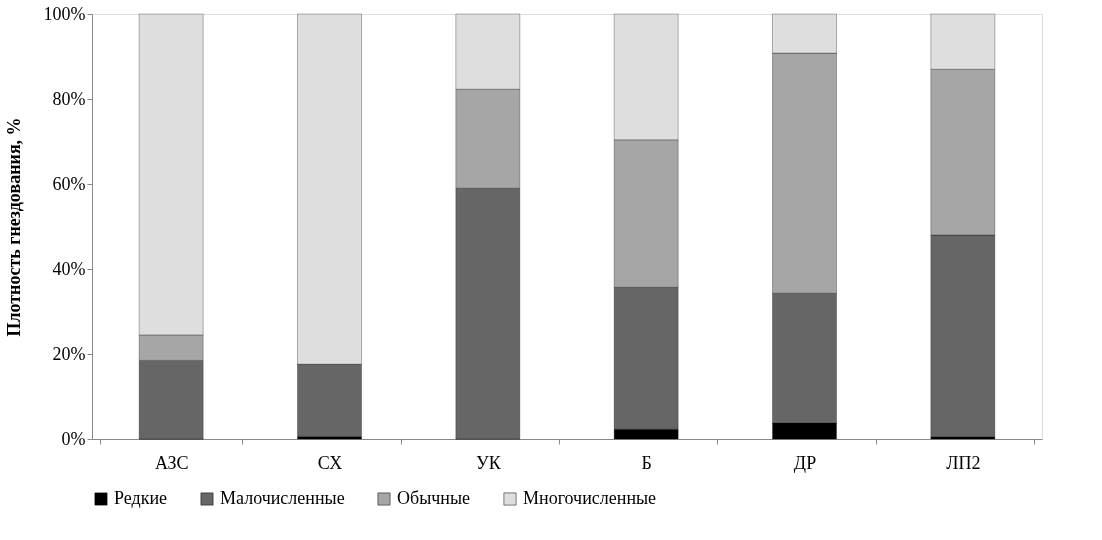 Image resolution: width=1102 pixels, height=540 pixels. I want to click on x-tick-label: Б, so click(646, 462).